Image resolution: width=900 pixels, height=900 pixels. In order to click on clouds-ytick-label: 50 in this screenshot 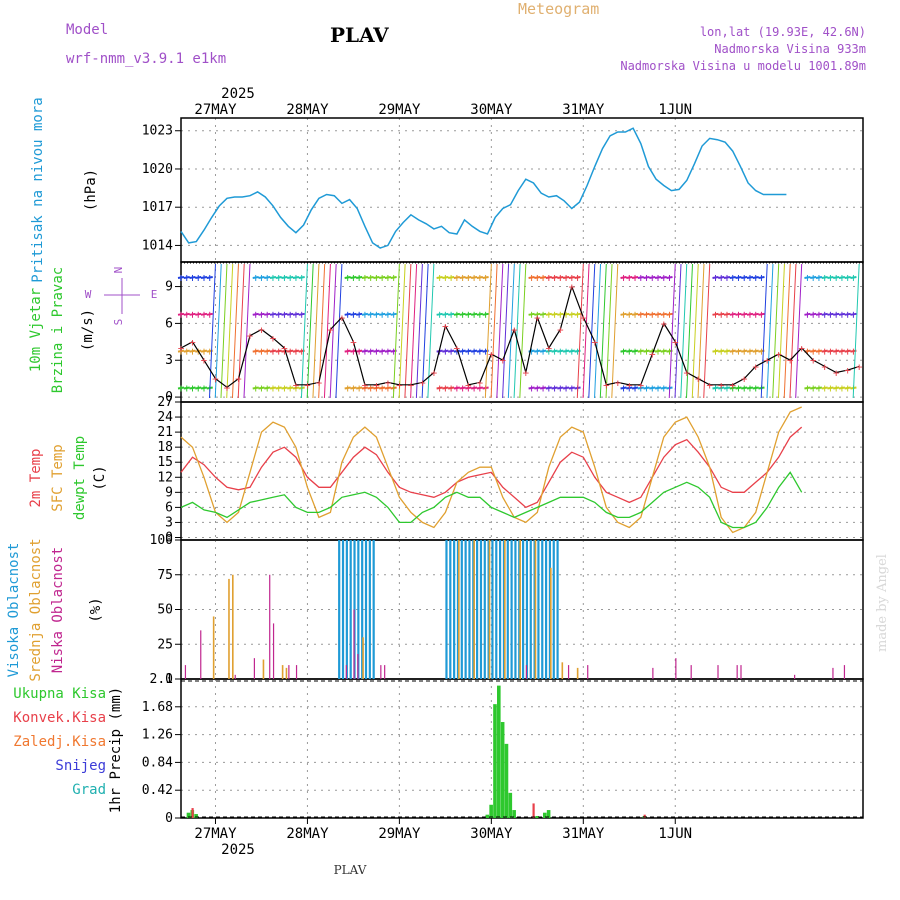, I will do `click(165, 610)`.